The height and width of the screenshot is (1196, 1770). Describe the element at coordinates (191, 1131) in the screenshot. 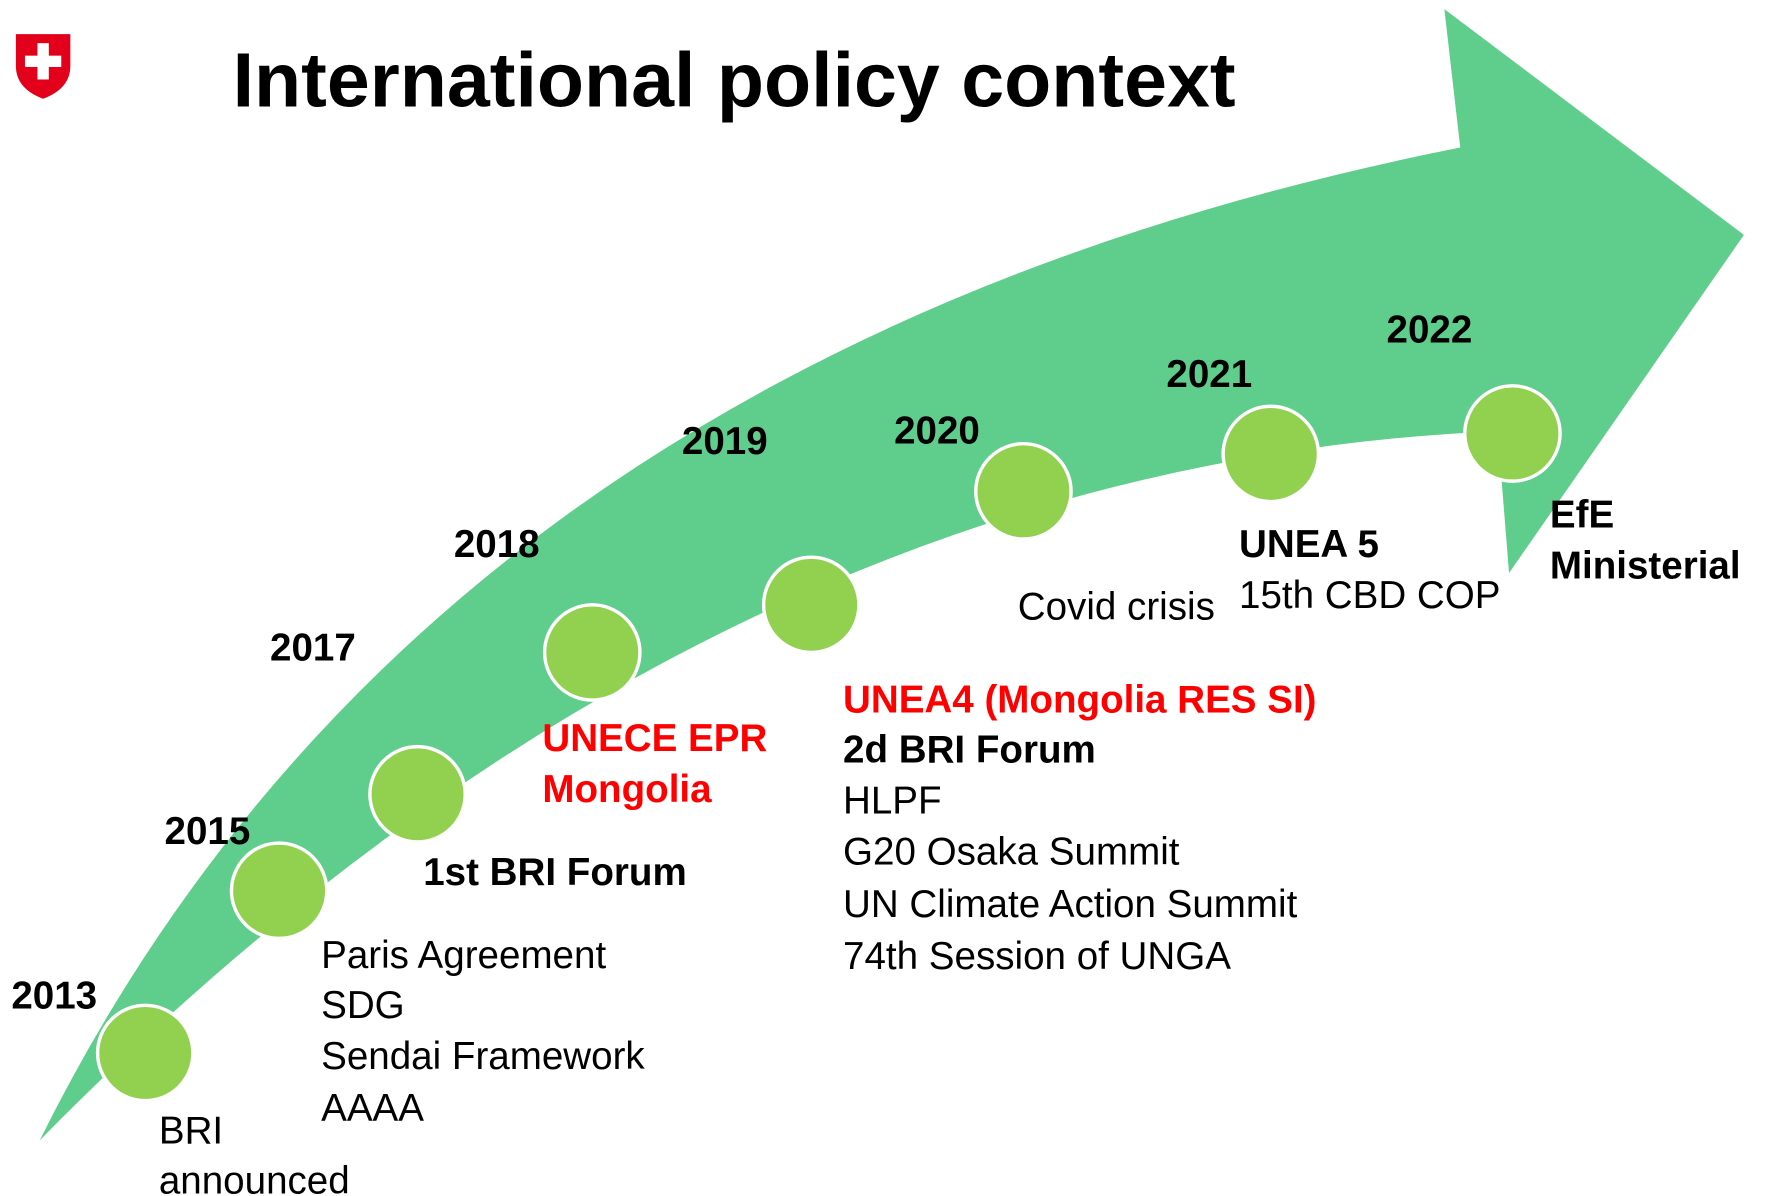

I see `event: BRI` at that location.